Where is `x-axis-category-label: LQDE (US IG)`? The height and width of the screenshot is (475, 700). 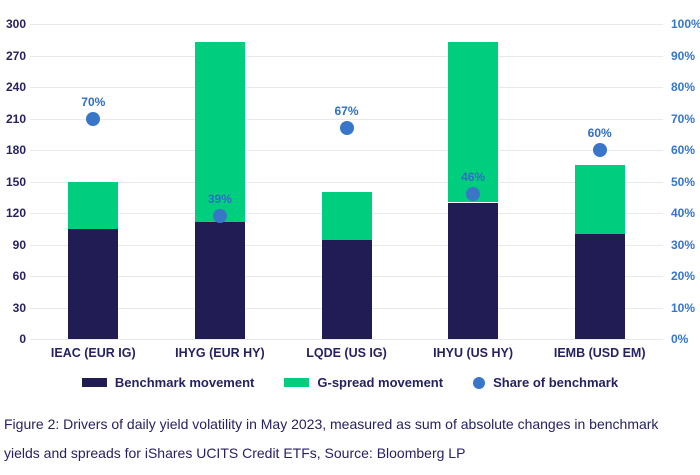
x-axis-category-label: LQDE (US IG) is located at coordinates (346, 353).